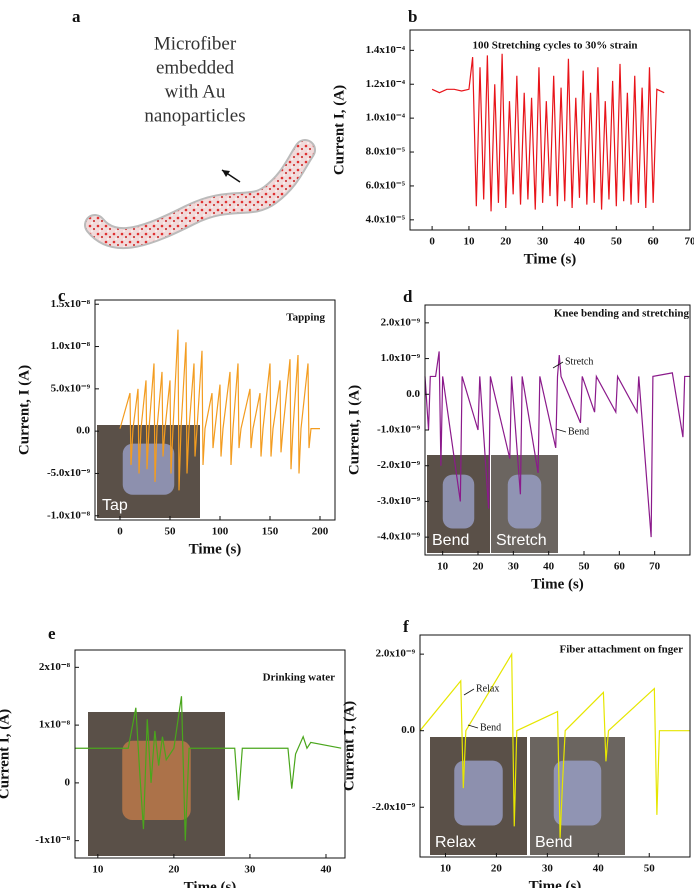 Image resolution: width=694 pixels, height=888 pixels. Describe the element at coordinates (71, 388) in the screenshot. I see `y-tick-label: 5.0x10⁻⁹` at that location.